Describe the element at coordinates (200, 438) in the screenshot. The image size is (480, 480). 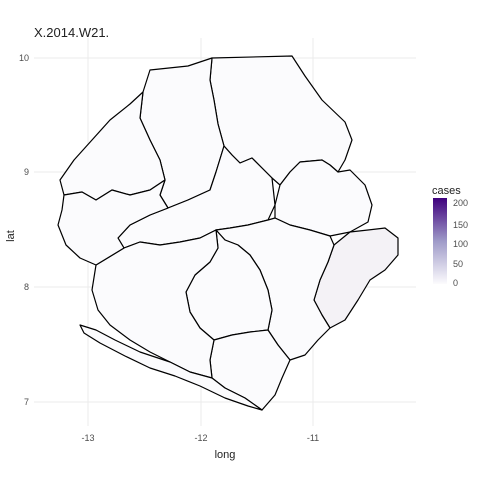
I see `x-tick-label: -12` at that location.